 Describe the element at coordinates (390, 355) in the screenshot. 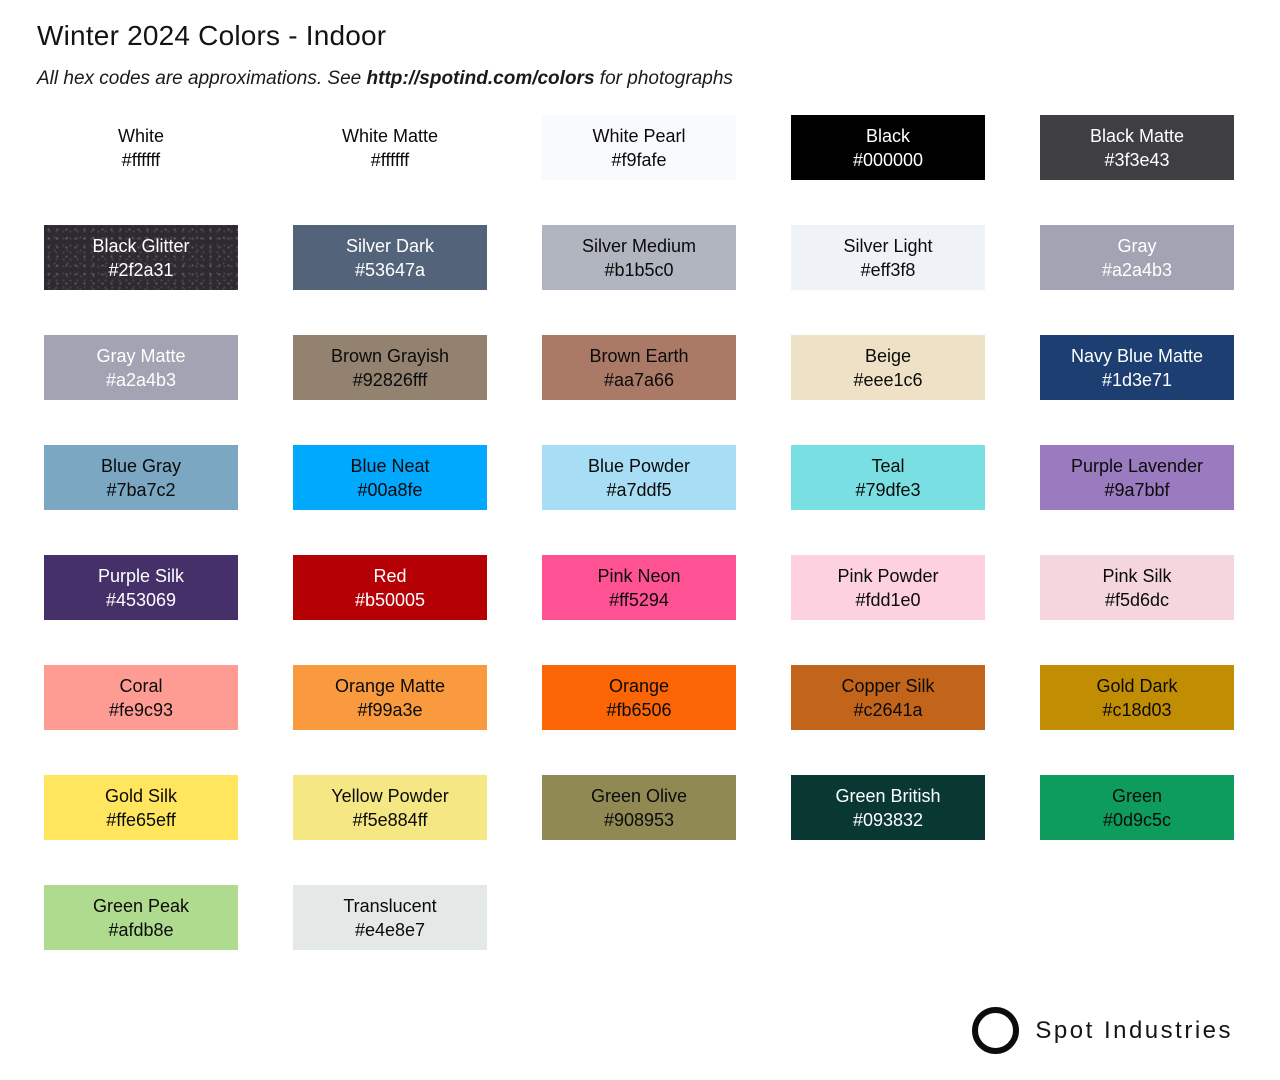

I see `color-name: Brown Grayish` at that location.